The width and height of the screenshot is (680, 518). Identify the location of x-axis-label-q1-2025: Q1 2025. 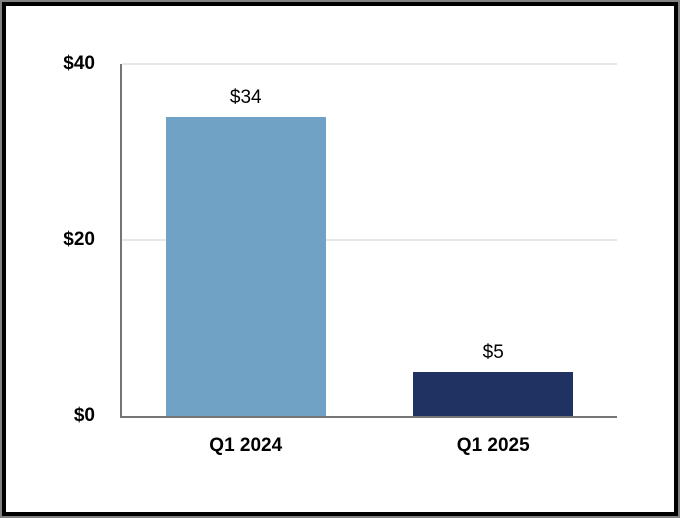
(493, 445).